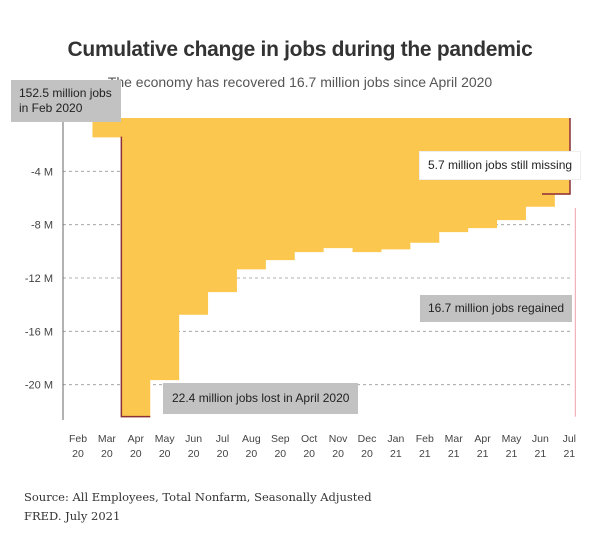 This screenshot has height=540, width=600. What do you see at coordinates (251, 439) in the screenshot?
I see `x-tick-month: Aug` at bounding box center [251, 439].